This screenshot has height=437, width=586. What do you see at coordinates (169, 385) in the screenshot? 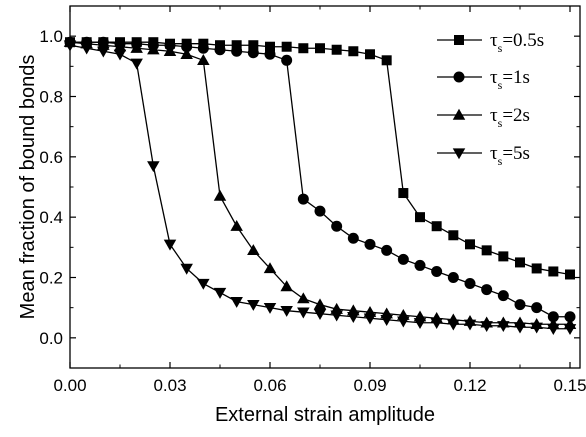
I see `x-tick-label: 0.03` at bounding box center [169, 385].